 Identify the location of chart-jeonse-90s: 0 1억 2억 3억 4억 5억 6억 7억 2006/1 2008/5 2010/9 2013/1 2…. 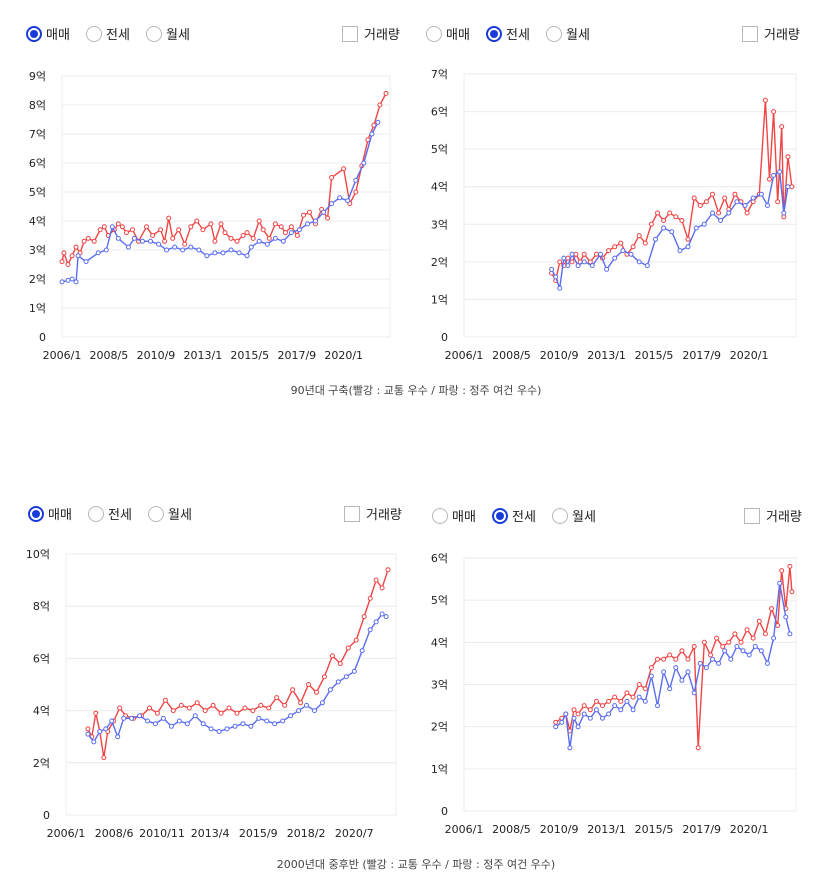
(614, 215).